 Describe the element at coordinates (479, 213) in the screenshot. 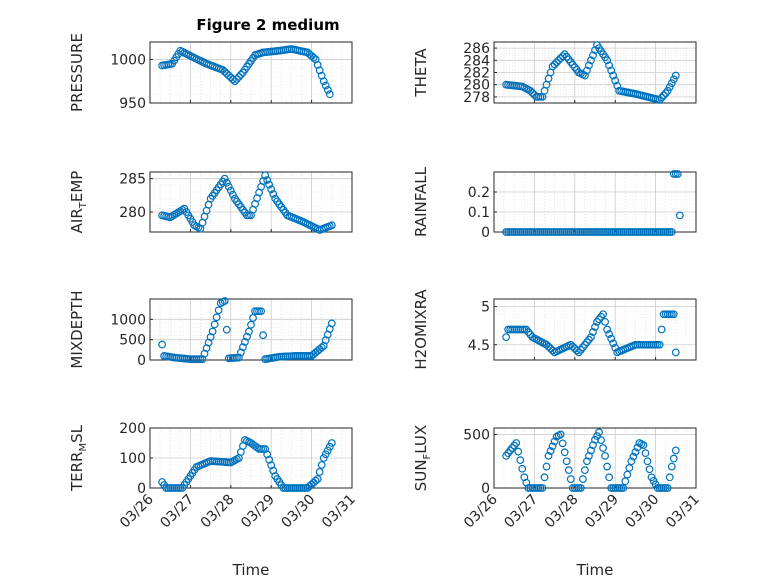

I see `y-tick-label: 0.1` at that location.